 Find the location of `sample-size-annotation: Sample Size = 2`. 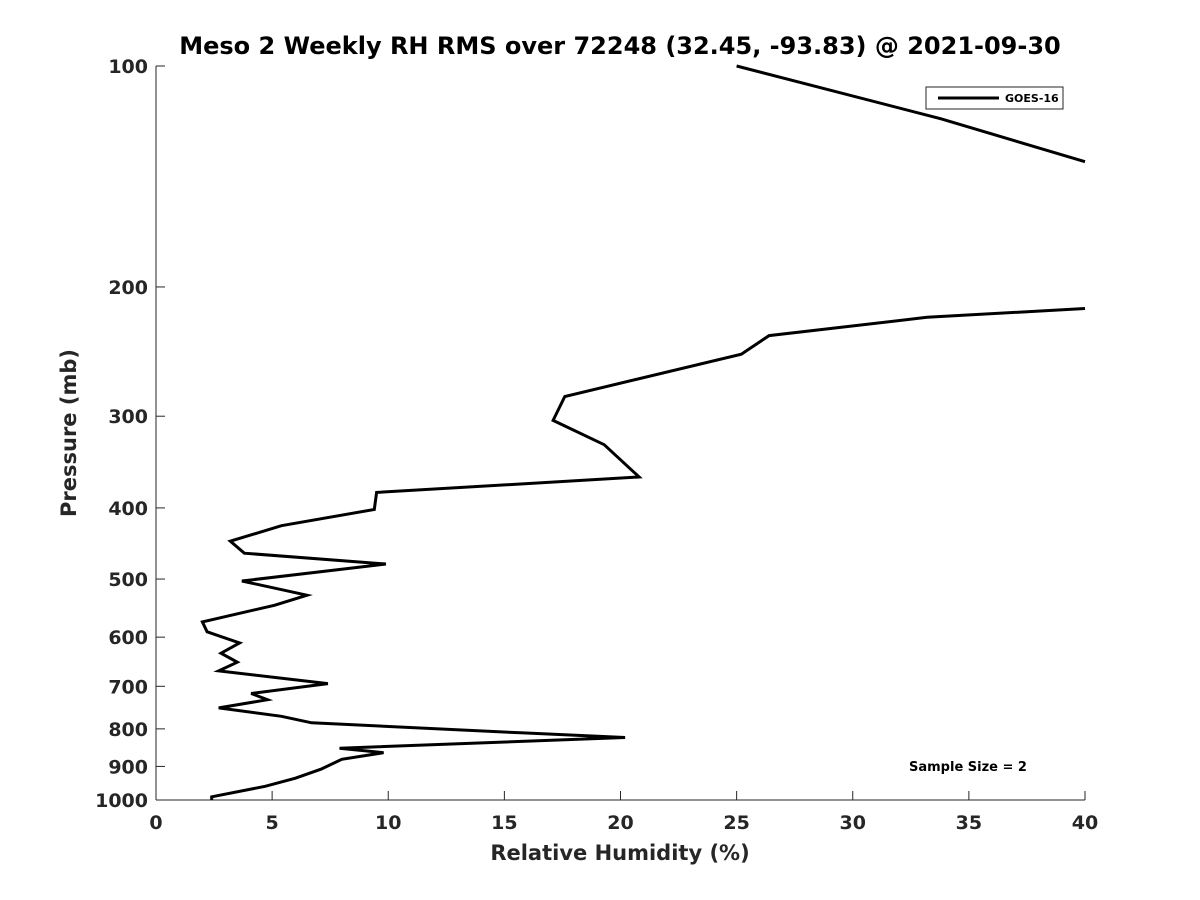

sample-size-annotation: Sample Size = 2 is located at coordinates (968, 767).